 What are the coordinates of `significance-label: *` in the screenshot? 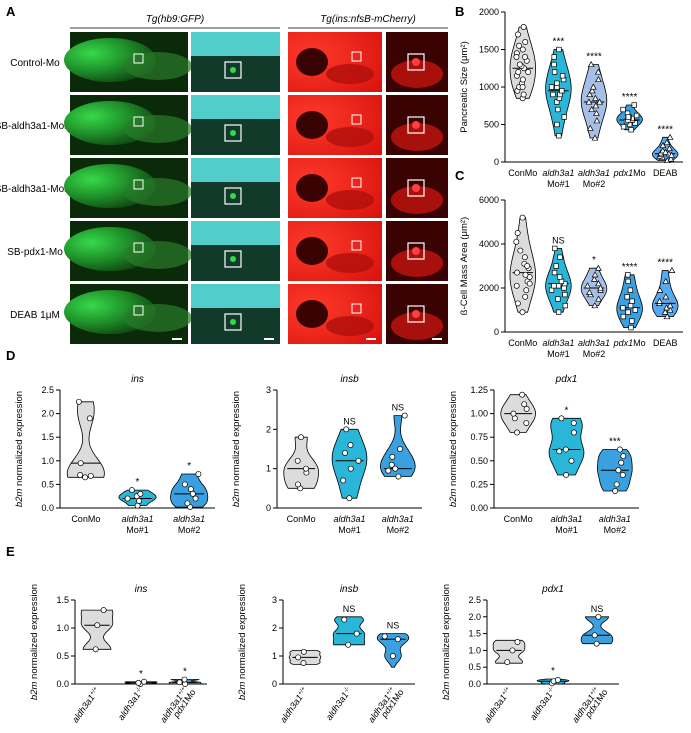 It's located at (553, 671).